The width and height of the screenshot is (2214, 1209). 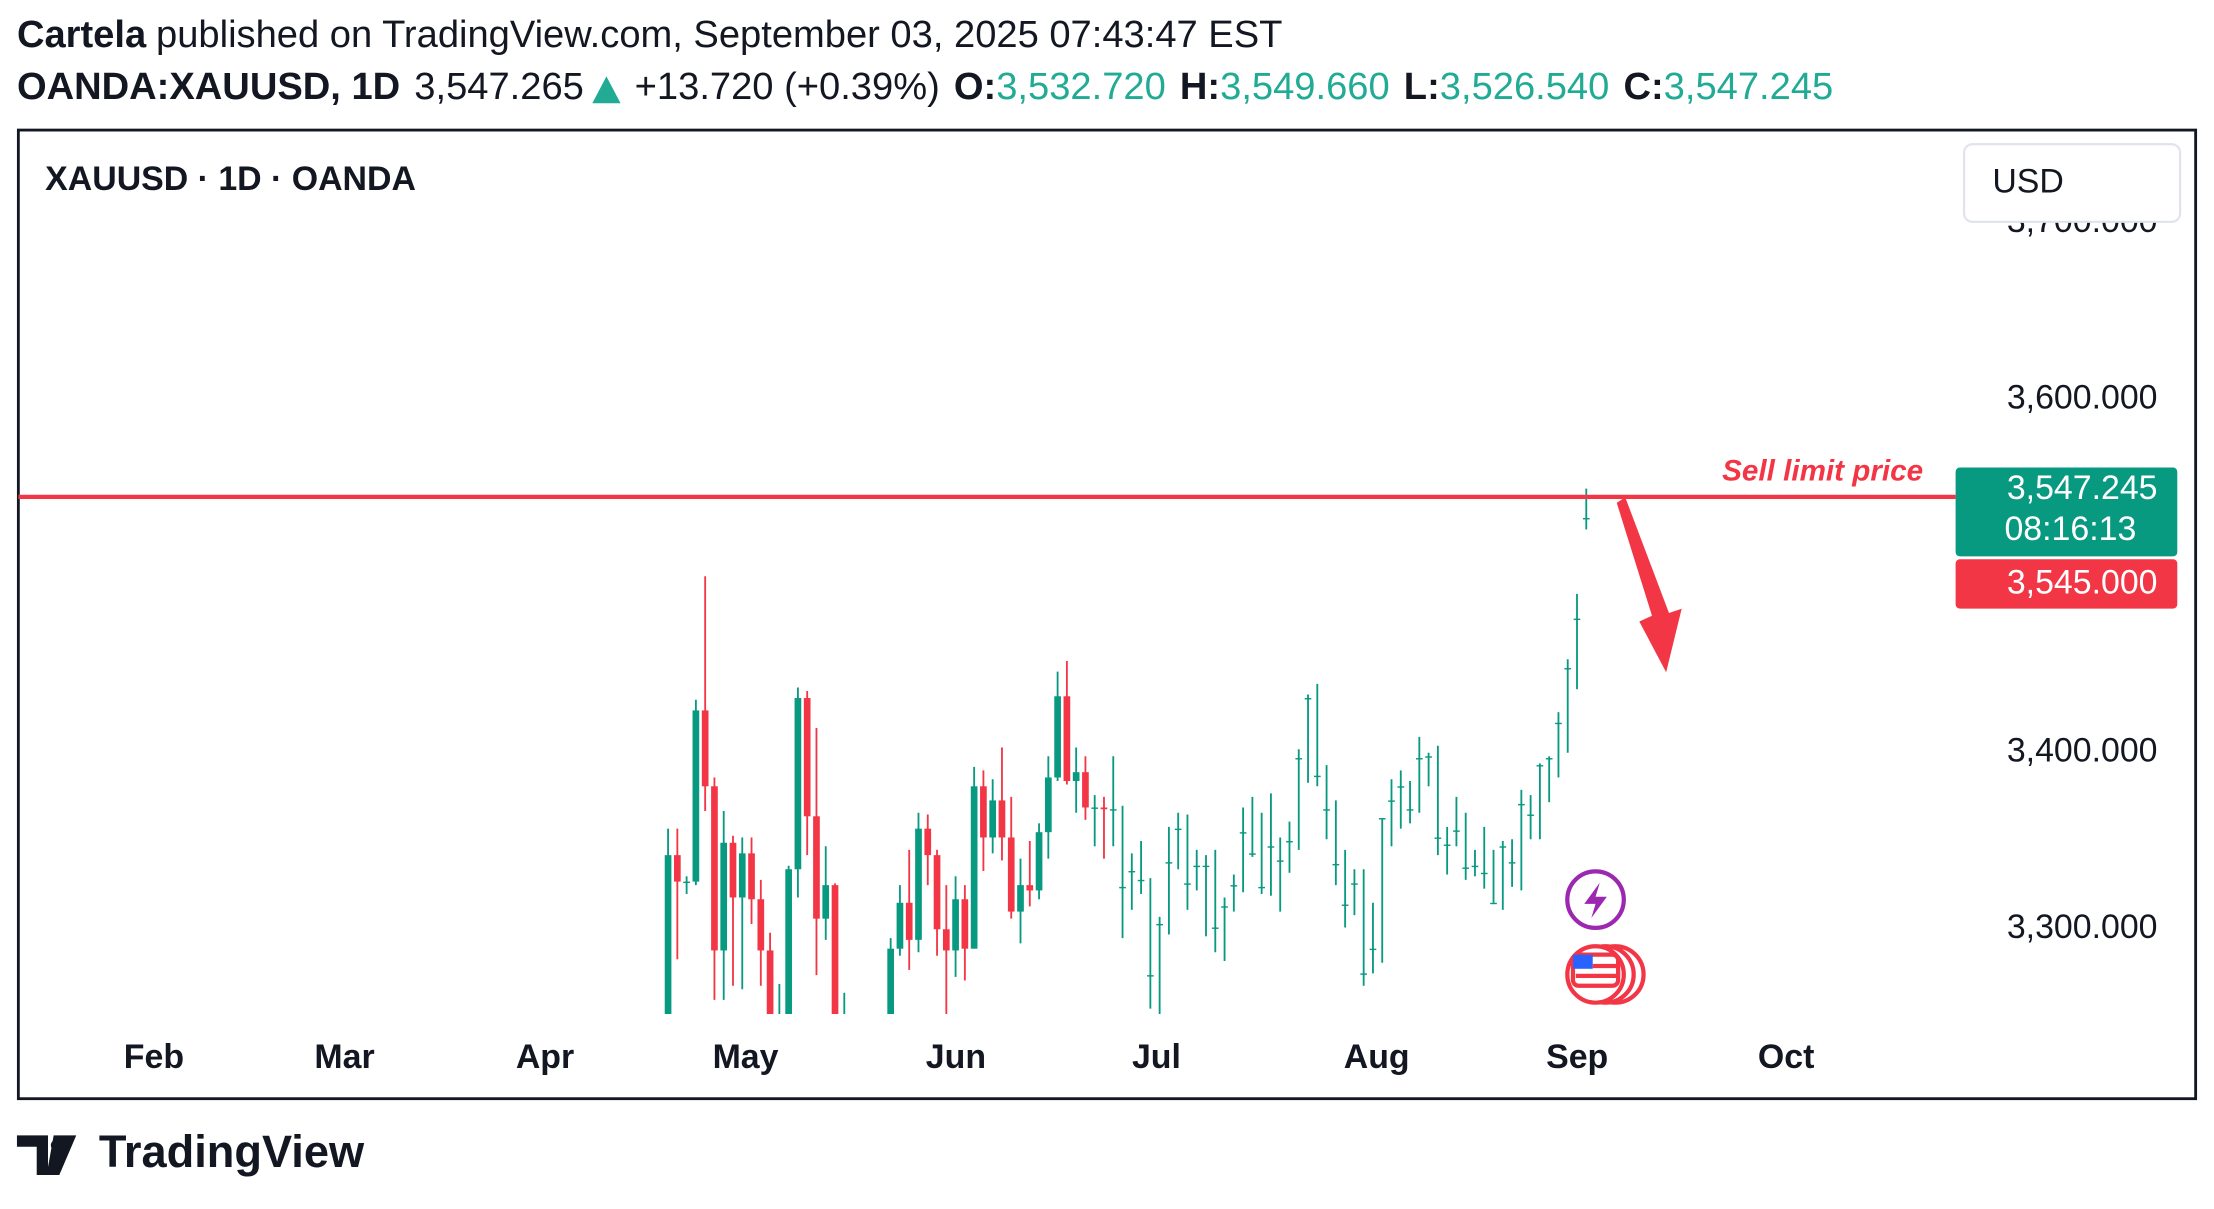 I want to click on logo-dot, so click(x=56, y=1145).